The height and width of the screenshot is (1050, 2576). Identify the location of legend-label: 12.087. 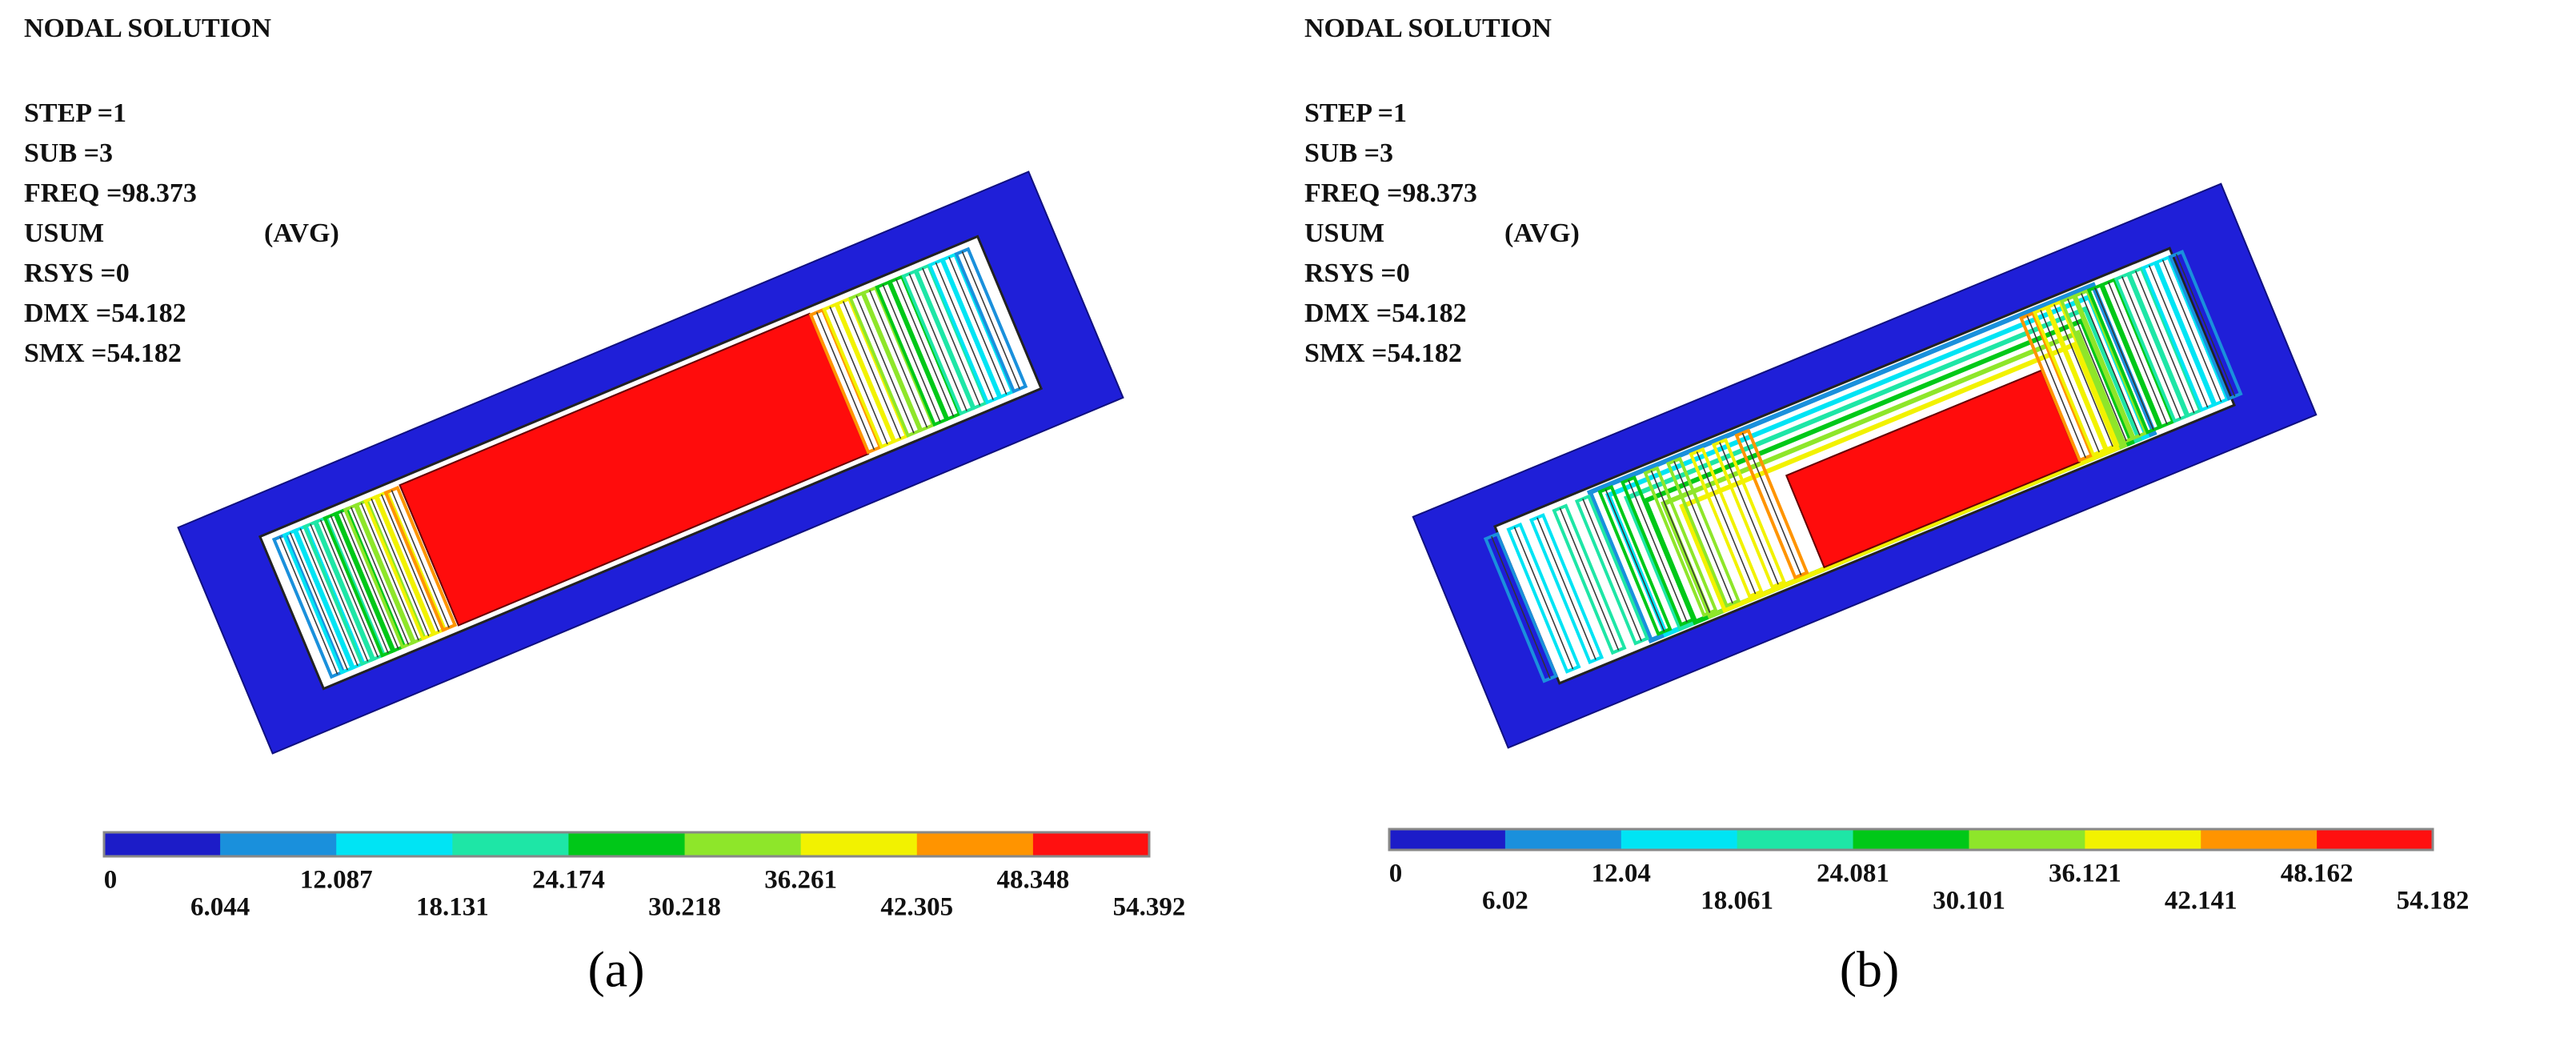
(336, 880).